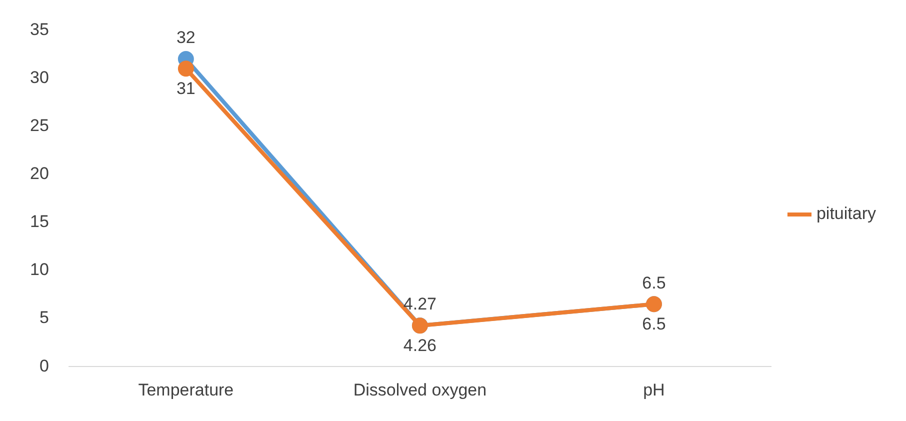  What do you see at coordinates (39, 174) in the screenshot?
I see `y-tick-label: 20` at bounding box center [39, 174].